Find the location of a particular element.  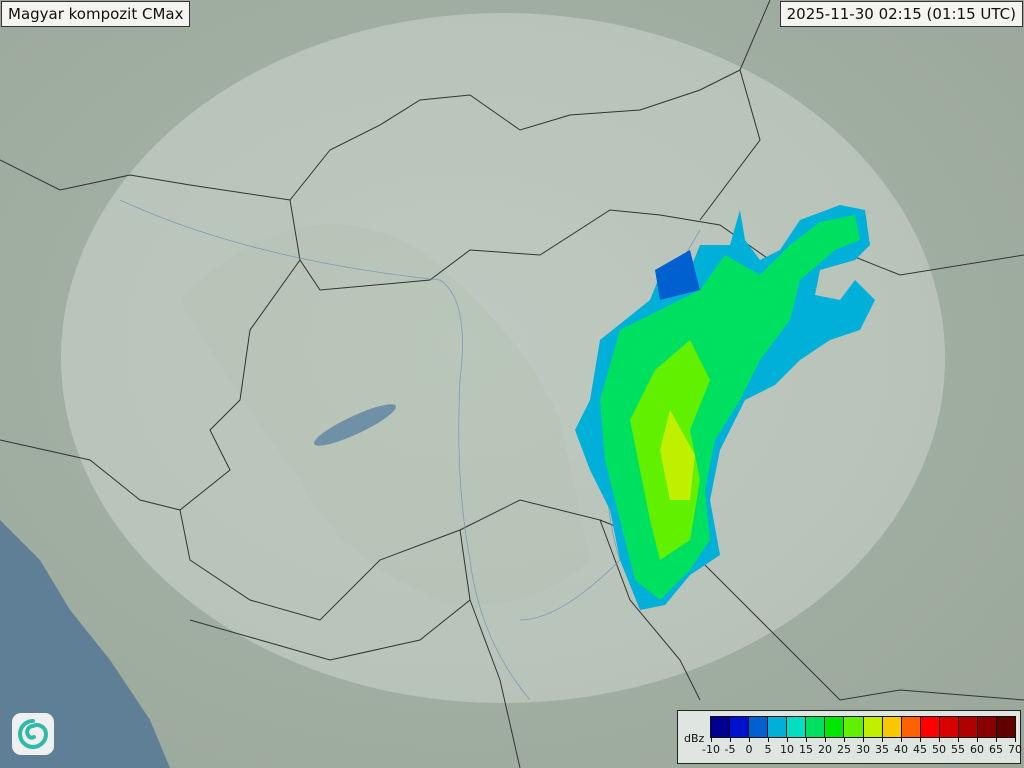

legend-tick-label: 0 is located at coordinates (749, 749).